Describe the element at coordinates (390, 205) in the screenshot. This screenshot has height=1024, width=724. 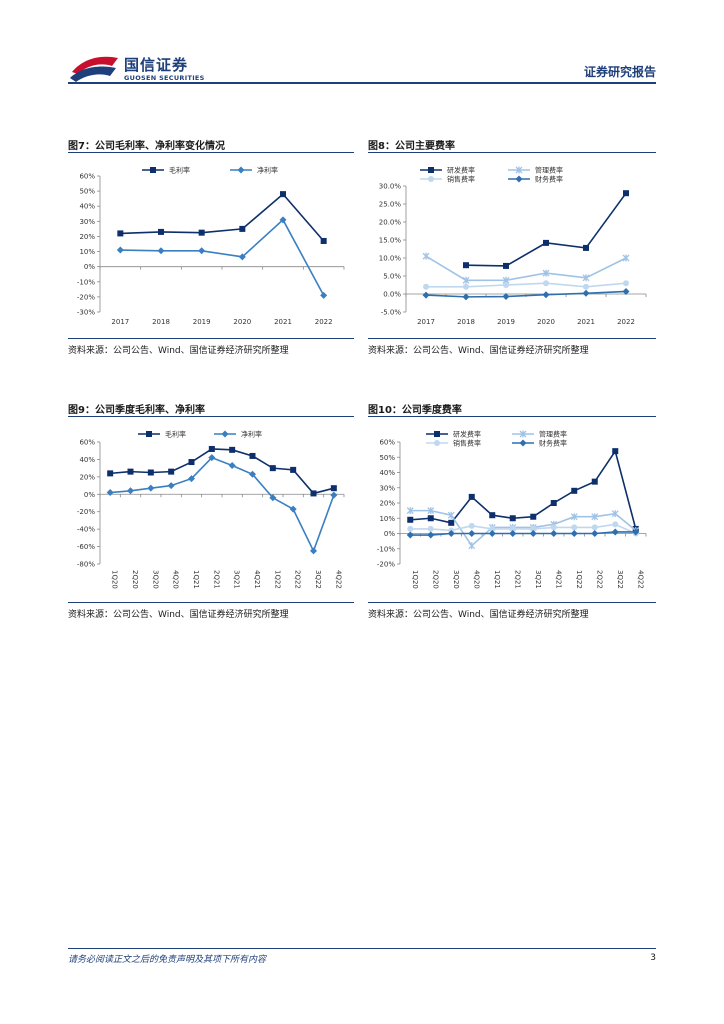
I see `y-tick-label: 25.0%` at that location.